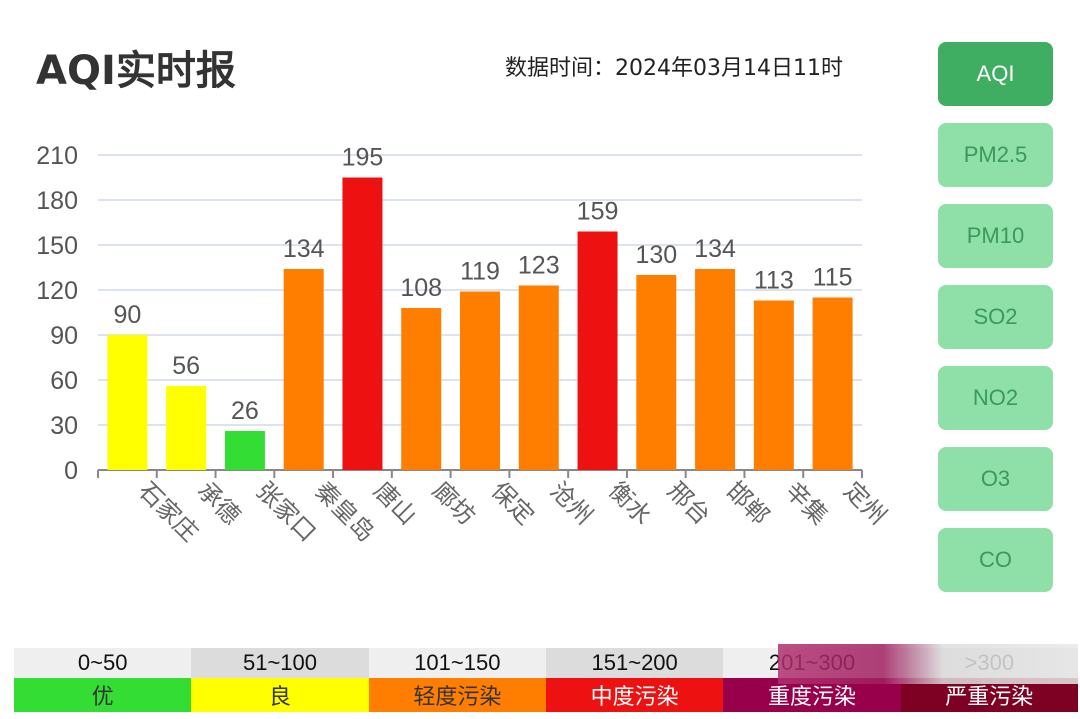 This screenshot has width=1080, height=719. What do you see at coordinates (995, 398) in the screenshot?
I see `tab-no2: NO2` at bounding box center [995, 398].